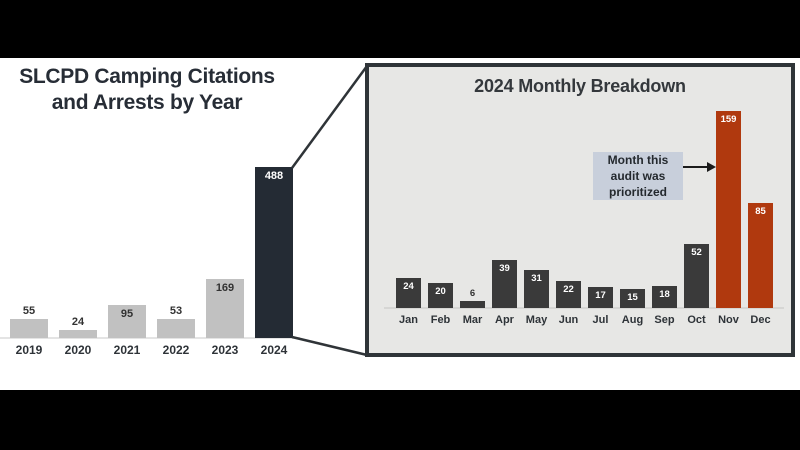 This screenshot has width=800, height=450. I want to click on axis-label-2021: 2021, so click(127, 350).